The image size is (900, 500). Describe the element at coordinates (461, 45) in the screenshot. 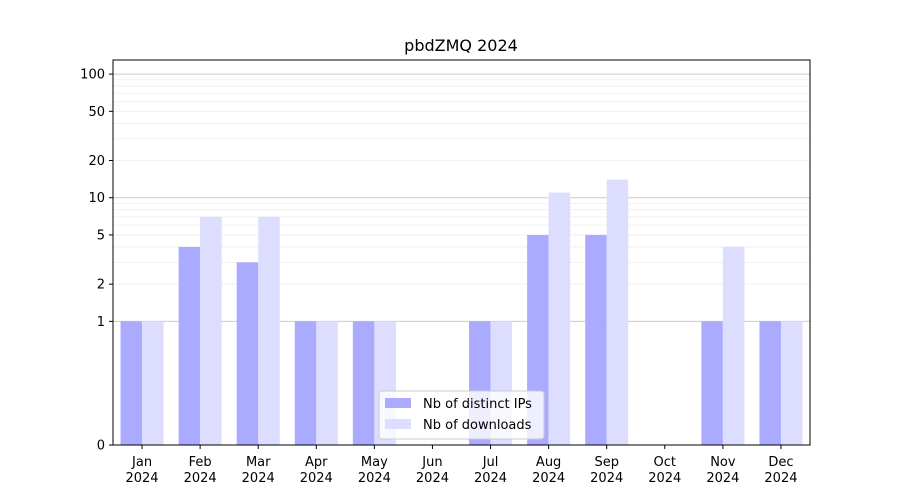

I see `chart-title: pbdZMQ 2024` at that location.